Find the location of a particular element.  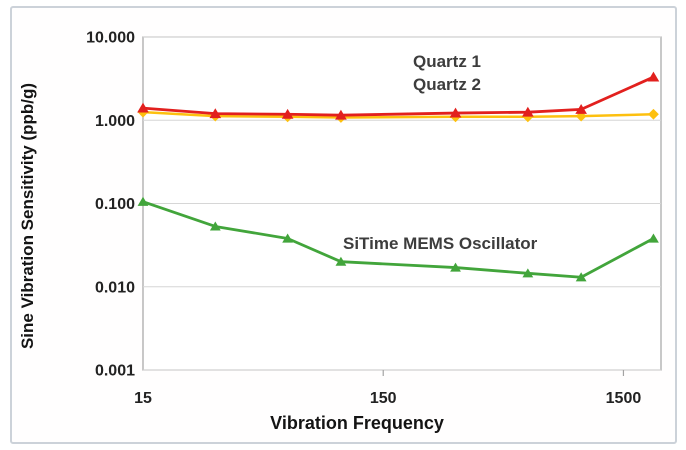

series-label-sitime-mems: SiTime MEMS Oscillator is located at coordinates (440, 243).